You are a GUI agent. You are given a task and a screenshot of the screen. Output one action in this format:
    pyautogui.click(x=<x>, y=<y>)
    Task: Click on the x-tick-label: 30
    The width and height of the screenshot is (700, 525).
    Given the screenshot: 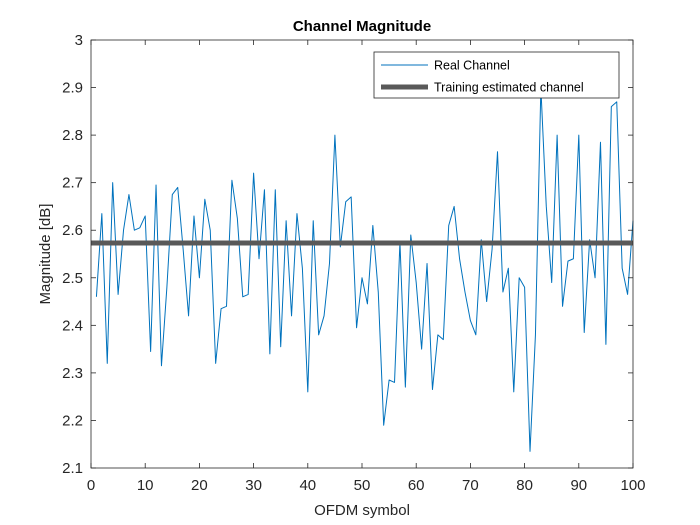 What is the action you would take?
    pyautogui.click(x=253, y=485)
    